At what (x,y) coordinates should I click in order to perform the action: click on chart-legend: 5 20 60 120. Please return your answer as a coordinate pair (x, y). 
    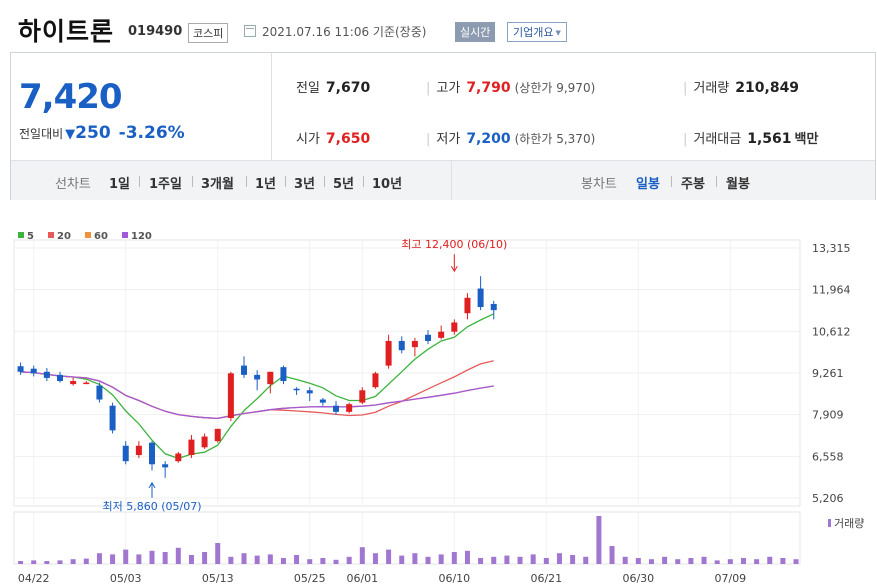
    Looking at the image, I should click on (85, 236).